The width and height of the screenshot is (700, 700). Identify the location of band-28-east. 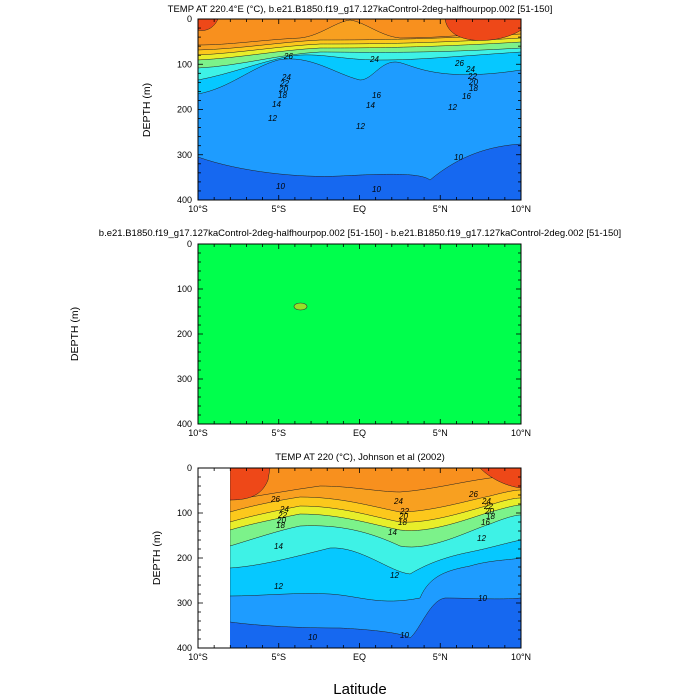
(500, 478).